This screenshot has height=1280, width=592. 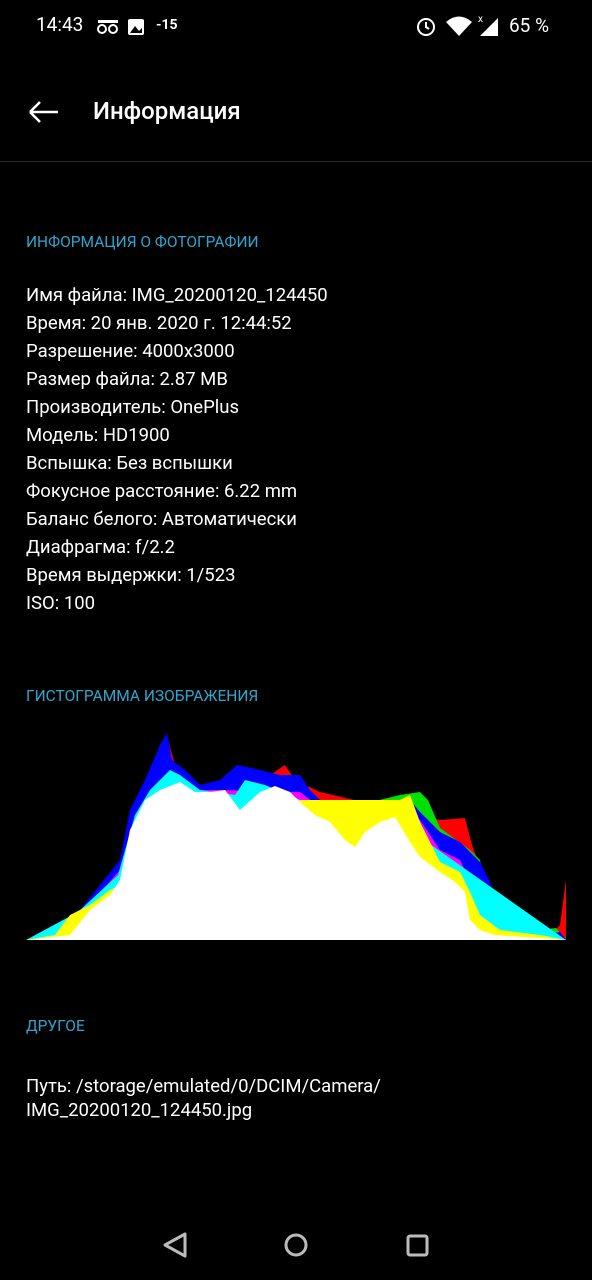 I want to click on back-button, so click(x=44, y=112).